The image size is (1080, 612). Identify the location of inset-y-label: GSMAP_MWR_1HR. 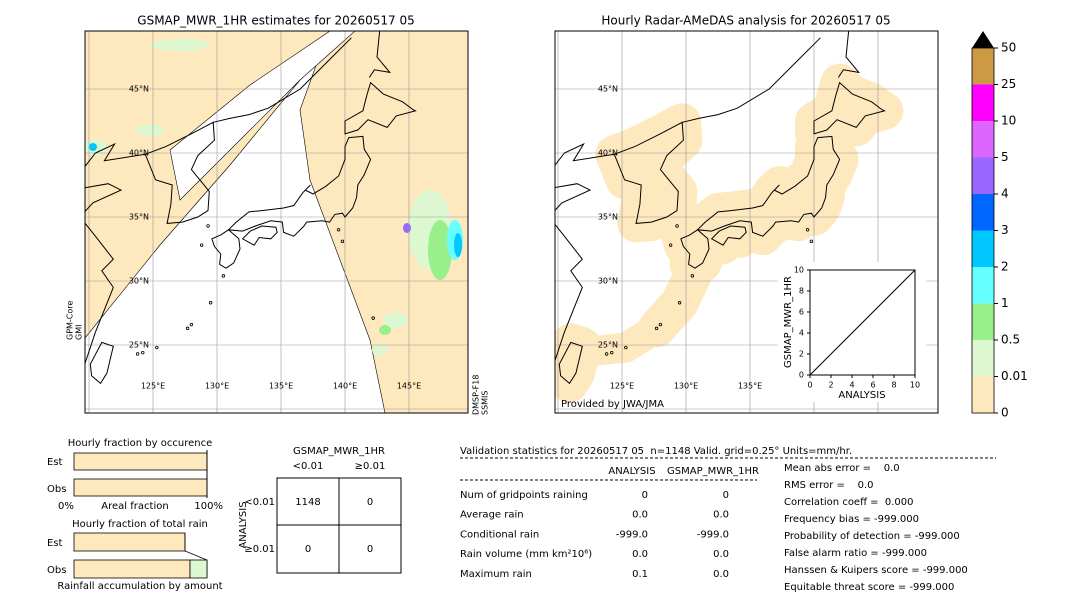
(788, 322).